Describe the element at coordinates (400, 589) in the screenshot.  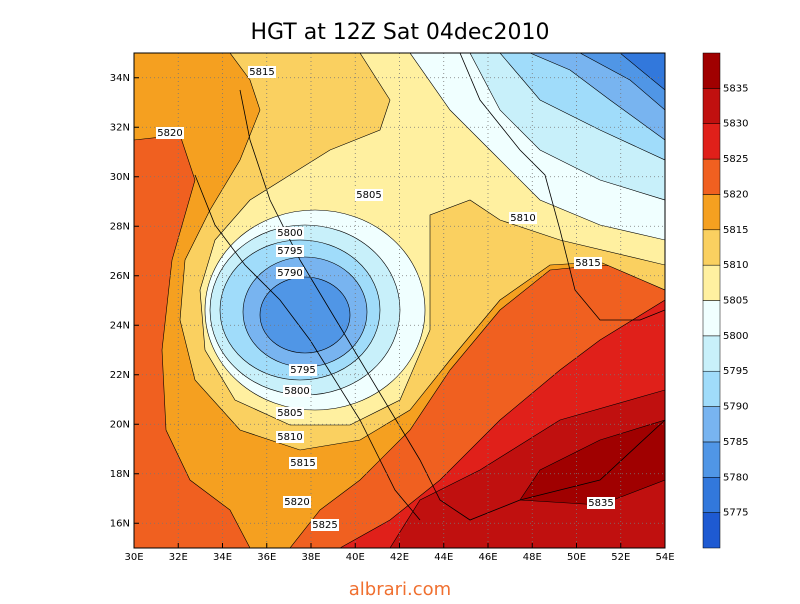
I see `footer: albrari.com` at that location.